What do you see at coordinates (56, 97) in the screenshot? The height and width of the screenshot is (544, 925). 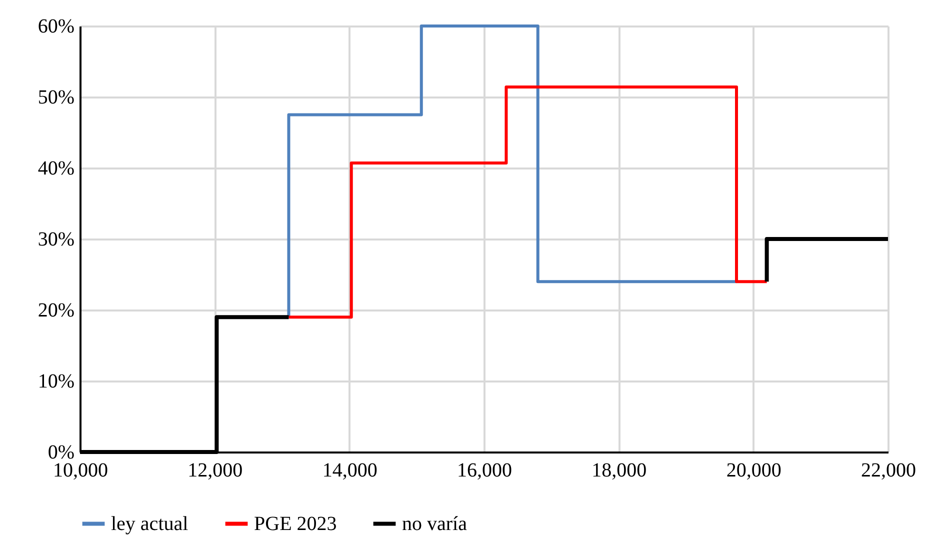 I see `y-tick-label: 50%` at bounding box center [56, 97].